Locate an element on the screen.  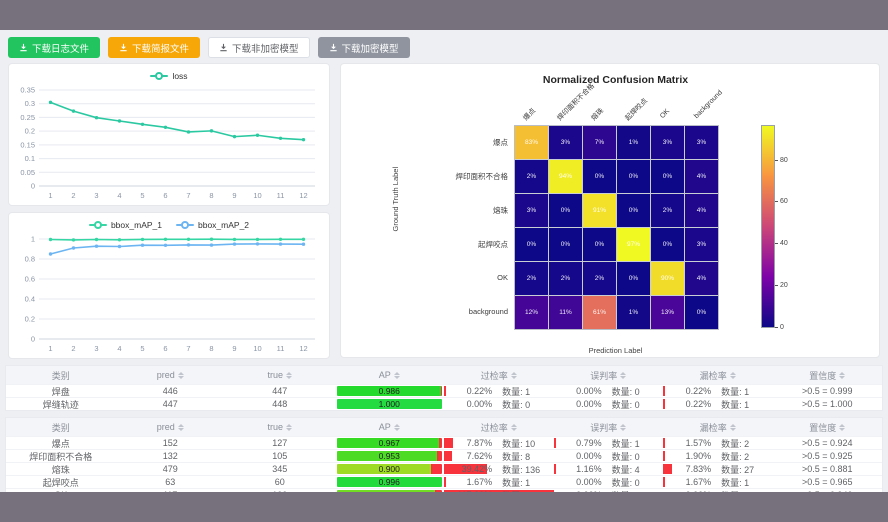
svg-text: 7 is located at coordinates (188, 195).